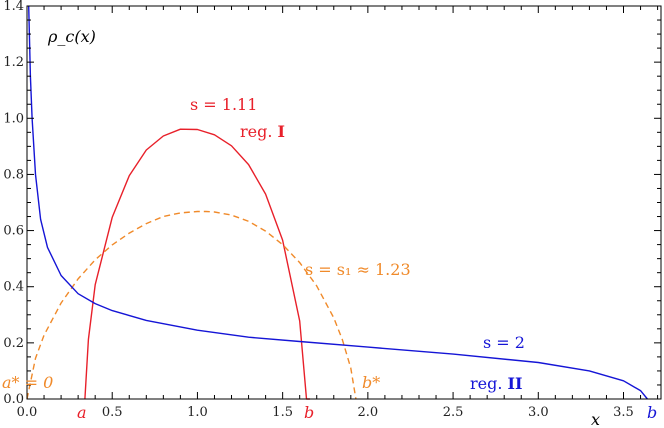 This screenshot has width=664, height=428. I want to click on y-axis-label: ρ_c(x), so click(71, 36).